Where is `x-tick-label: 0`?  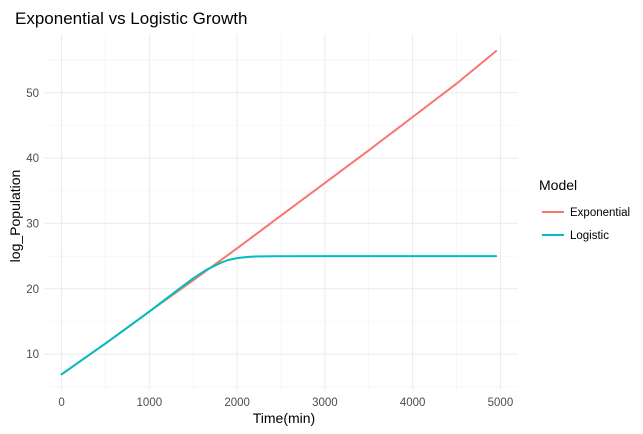
x-tick-label: 0 is located at coordinates (61, 403).